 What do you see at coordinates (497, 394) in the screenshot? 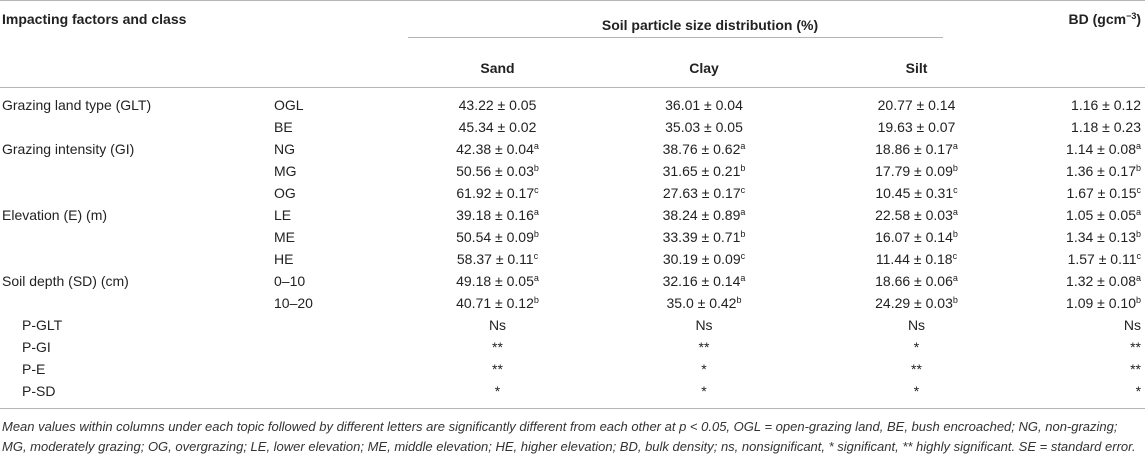
I see `p-sand-cell: *` at bounding box center [497, 394].